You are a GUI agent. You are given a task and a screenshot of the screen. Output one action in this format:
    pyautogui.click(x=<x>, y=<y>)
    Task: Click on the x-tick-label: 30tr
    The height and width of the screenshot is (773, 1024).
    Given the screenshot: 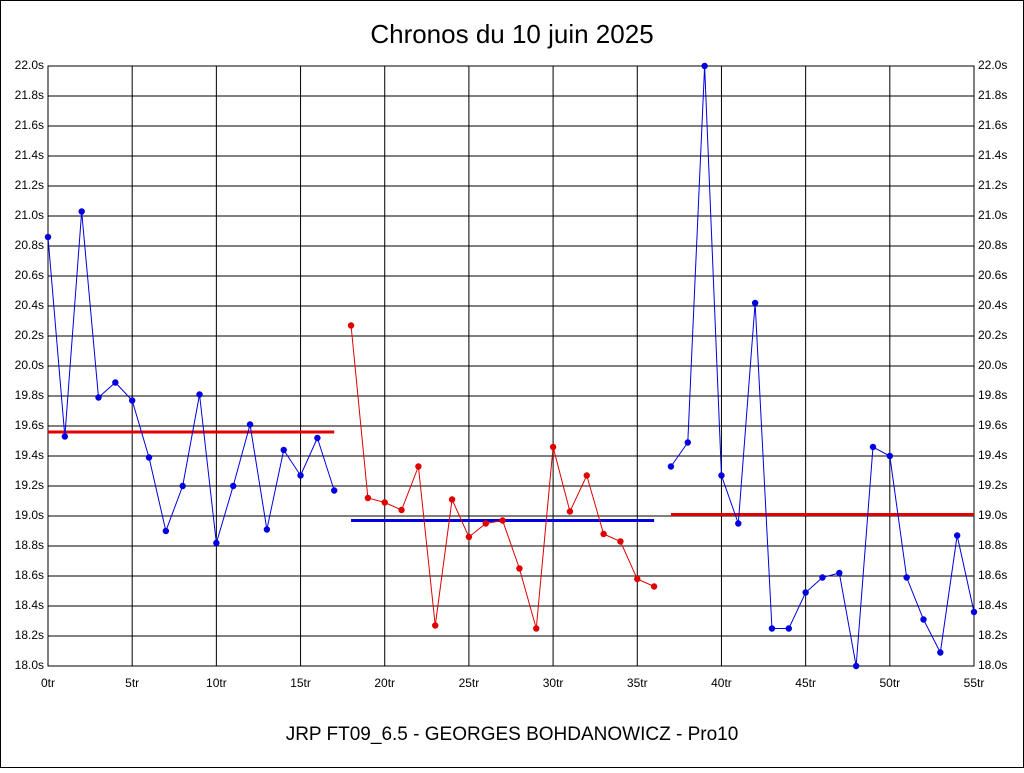 What is the action you would take?
    pyautogui.click(x=553, y=683)
    